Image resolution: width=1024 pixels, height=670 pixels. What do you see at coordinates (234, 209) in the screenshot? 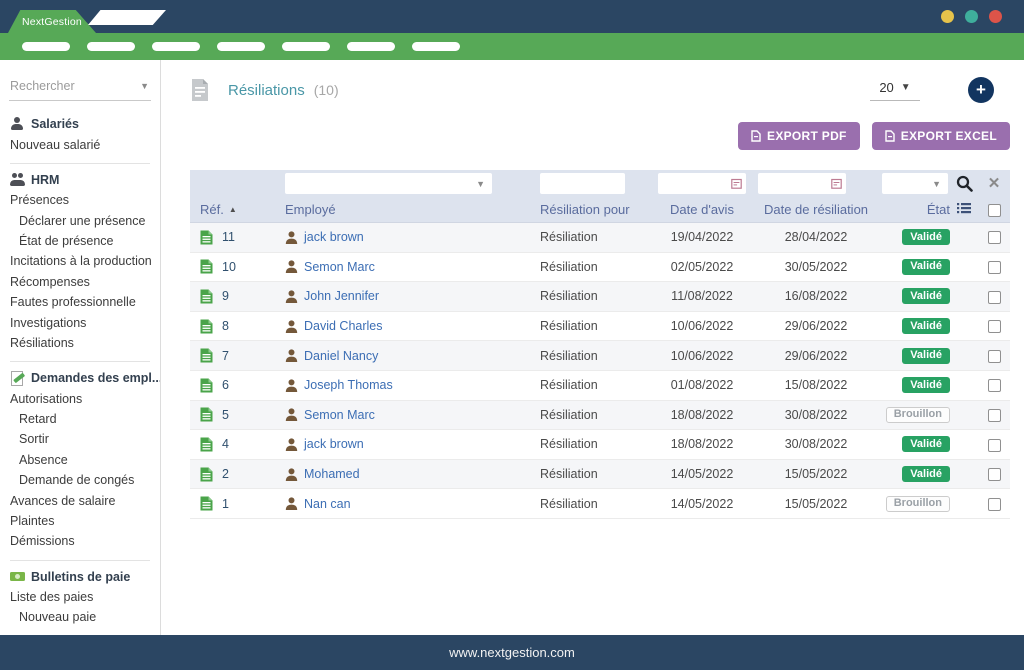
I see `column-header-ref: Réf. ▲` at bounding box center [234, 209].